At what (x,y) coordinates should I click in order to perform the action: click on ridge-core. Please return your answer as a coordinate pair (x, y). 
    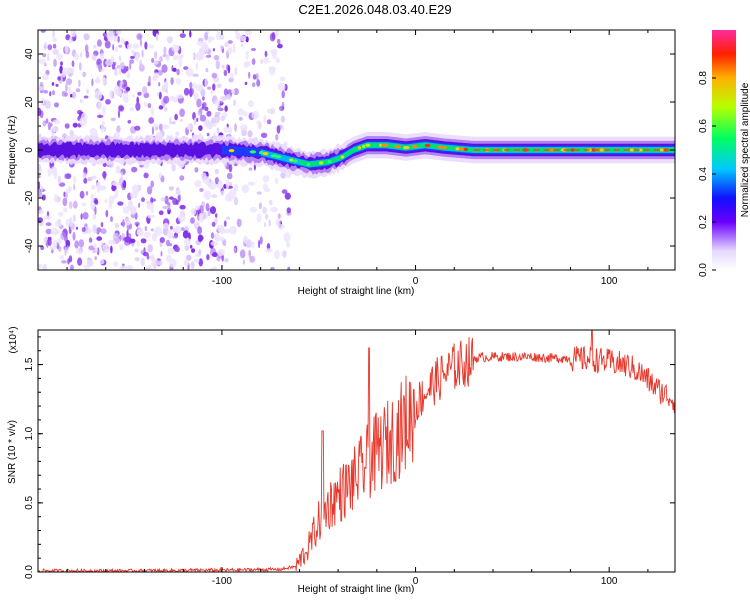
    Looking at the image, I should click on (487, 155).